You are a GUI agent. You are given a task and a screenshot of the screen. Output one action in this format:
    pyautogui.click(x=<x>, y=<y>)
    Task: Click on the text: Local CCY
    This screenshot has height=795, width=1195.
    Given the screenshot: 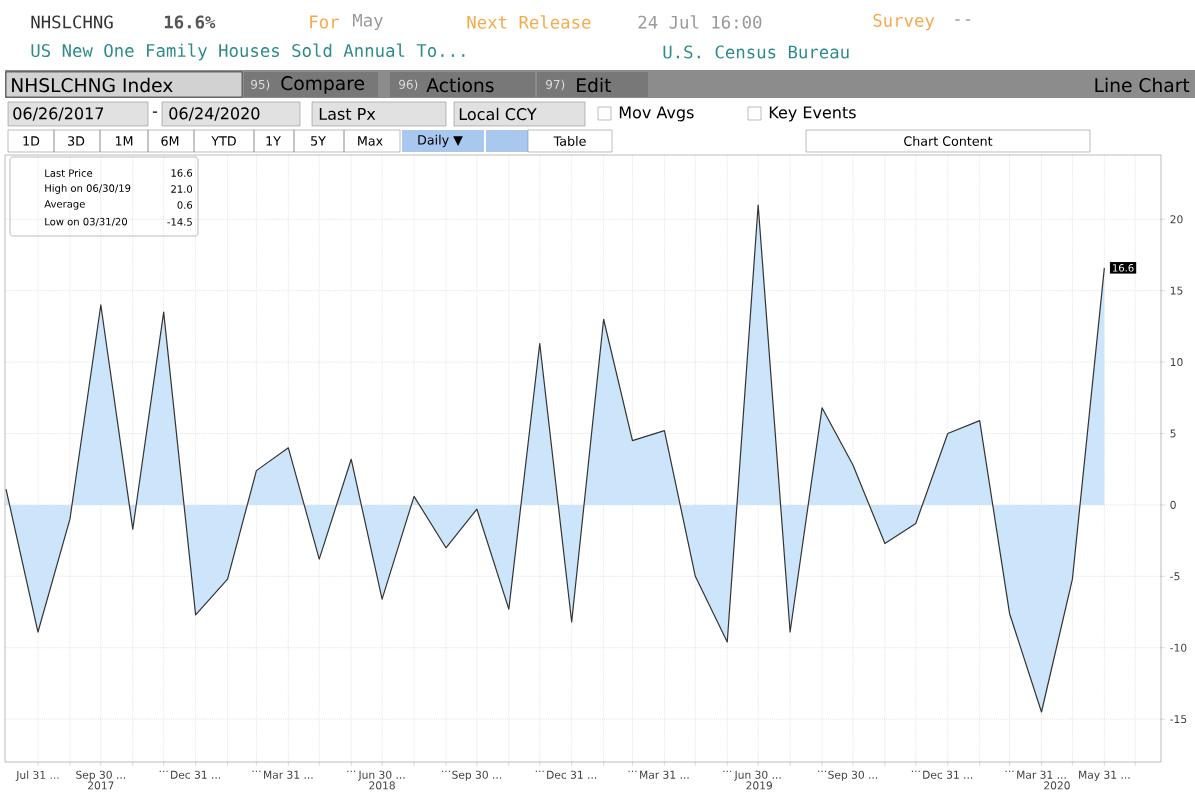 What is the action you would take?
    pyautogui.click(x=498, y=114)
    